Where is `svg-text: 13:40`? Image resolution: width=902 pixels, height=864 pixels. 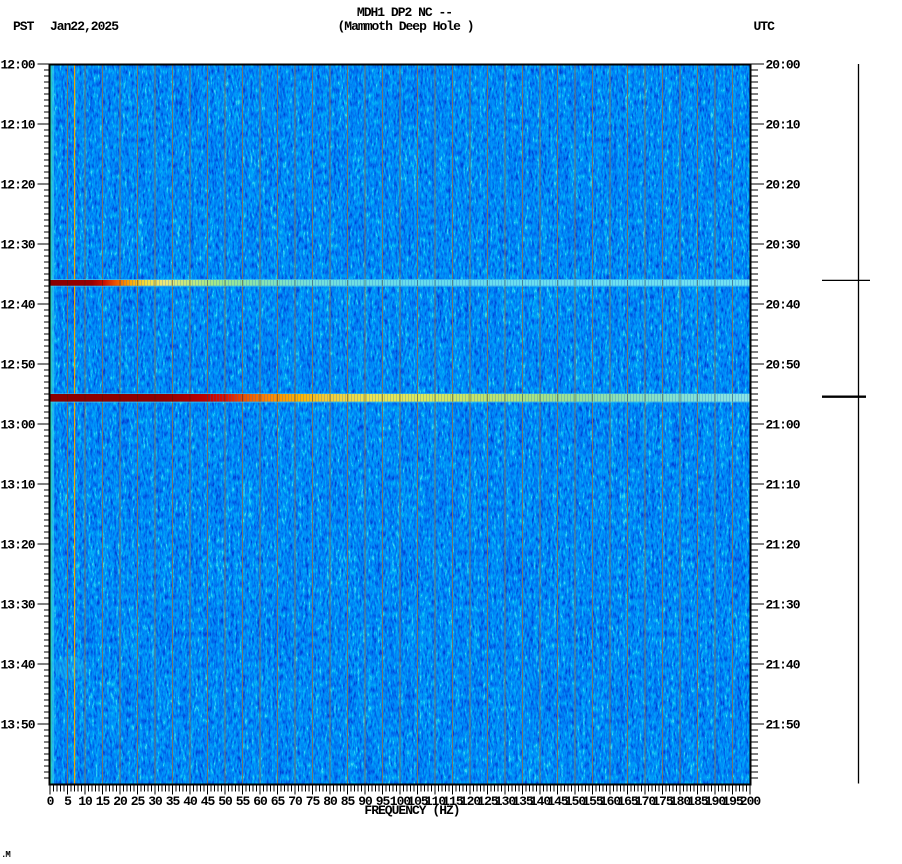 svg-text: 13:40 is located at coordinates (17, 665).